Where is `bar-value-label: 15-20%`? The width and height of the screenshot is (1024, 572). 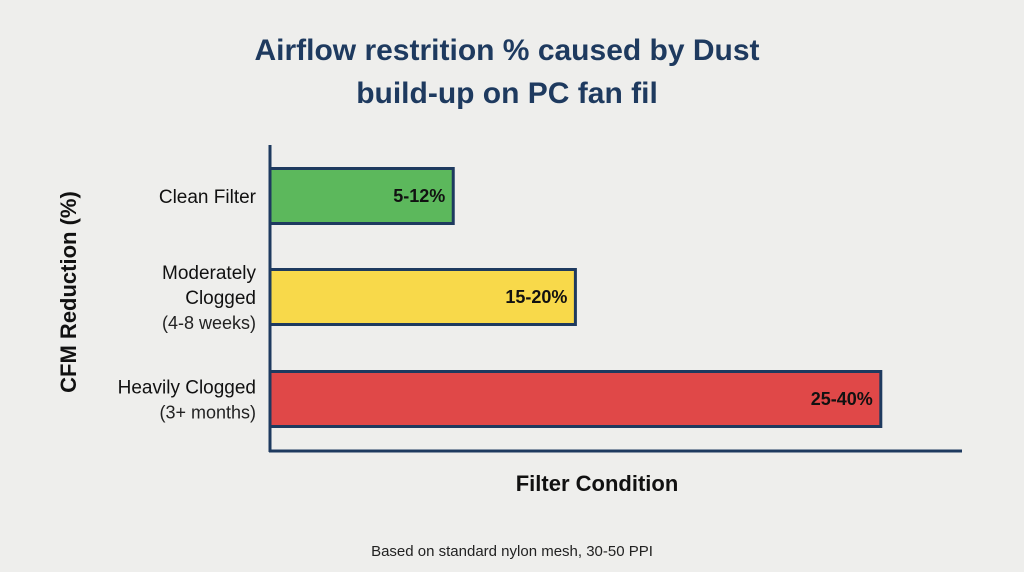
bar-value-label: 15-20% is located at coordinates (536, 297).